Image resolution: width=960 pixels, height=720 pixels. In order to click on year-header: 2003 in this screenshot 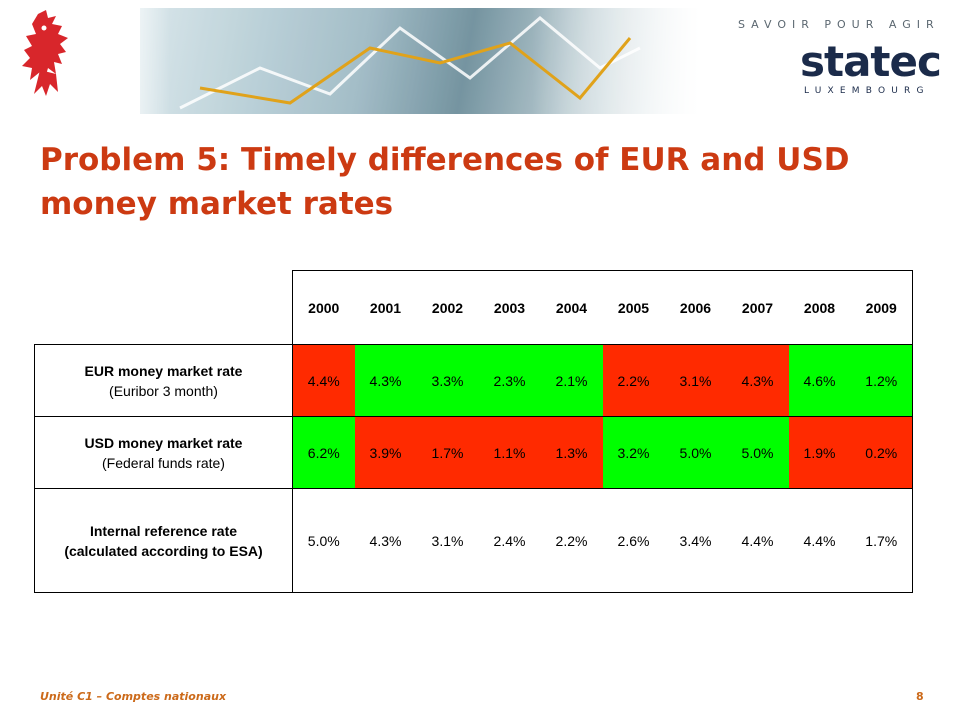, I will do `click(509, 307)`.